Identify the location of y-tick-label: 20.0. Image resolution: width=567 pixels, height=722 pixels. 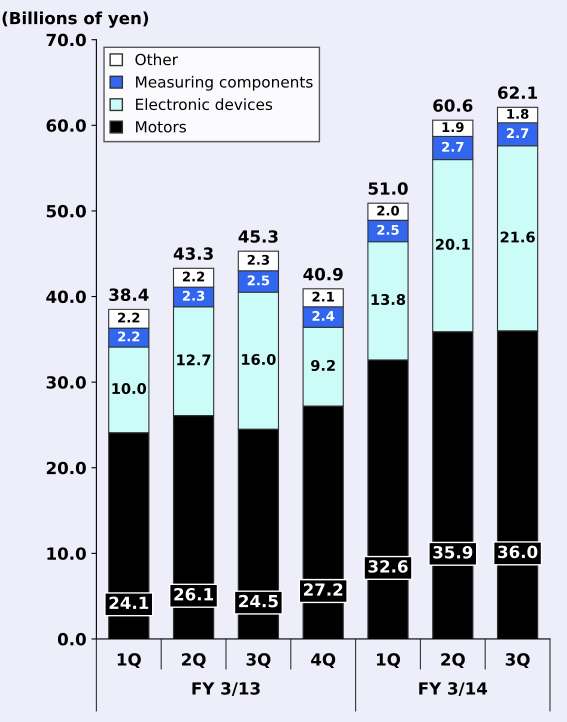
(66, 468).